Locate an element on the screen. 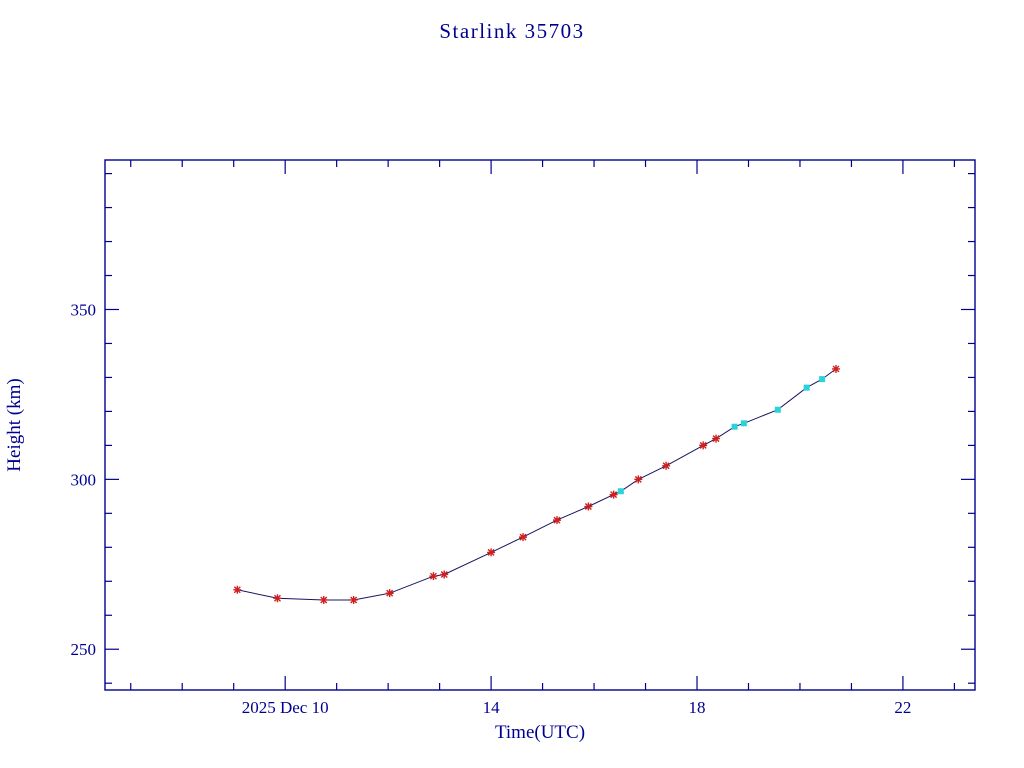 The image size is (1024, 768). x-tick-label: 18 is located at coordinates (697, 707).